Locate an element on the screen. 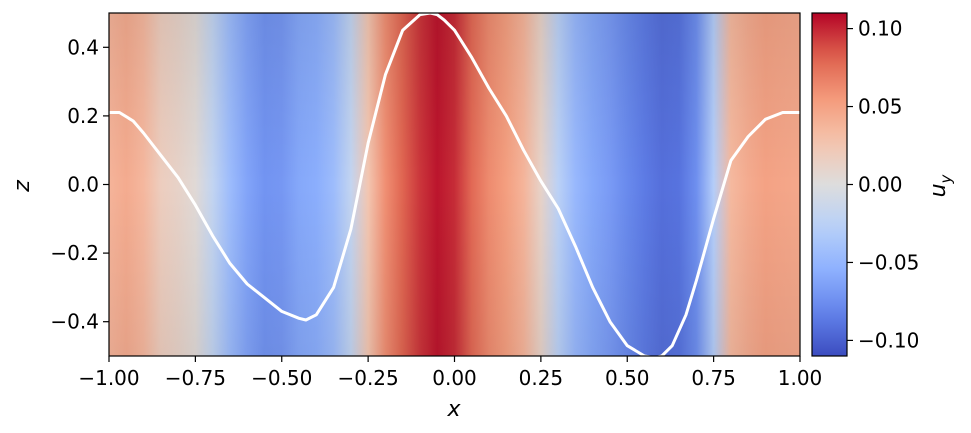 The image size is (971, 433). colorbar-fill is located at coordinates (829, 184).